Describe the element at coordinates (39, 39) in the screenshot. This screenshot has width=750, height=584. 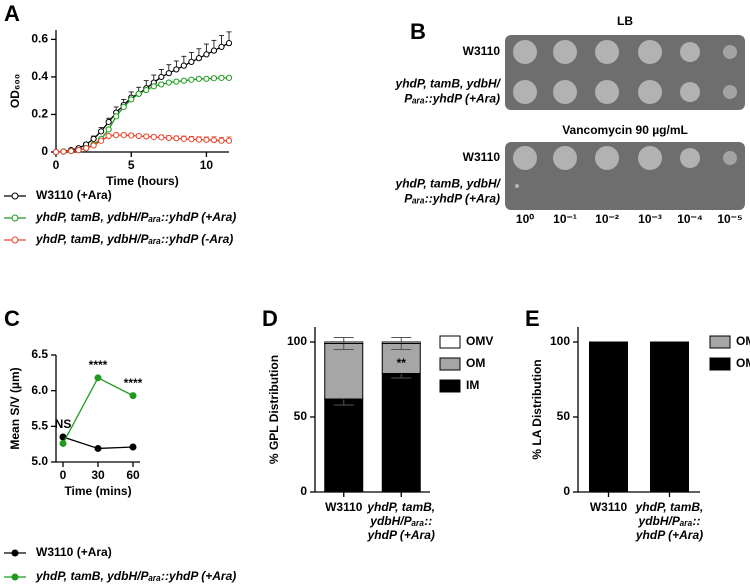
I see `y-tick-label: 0.6` at that location.